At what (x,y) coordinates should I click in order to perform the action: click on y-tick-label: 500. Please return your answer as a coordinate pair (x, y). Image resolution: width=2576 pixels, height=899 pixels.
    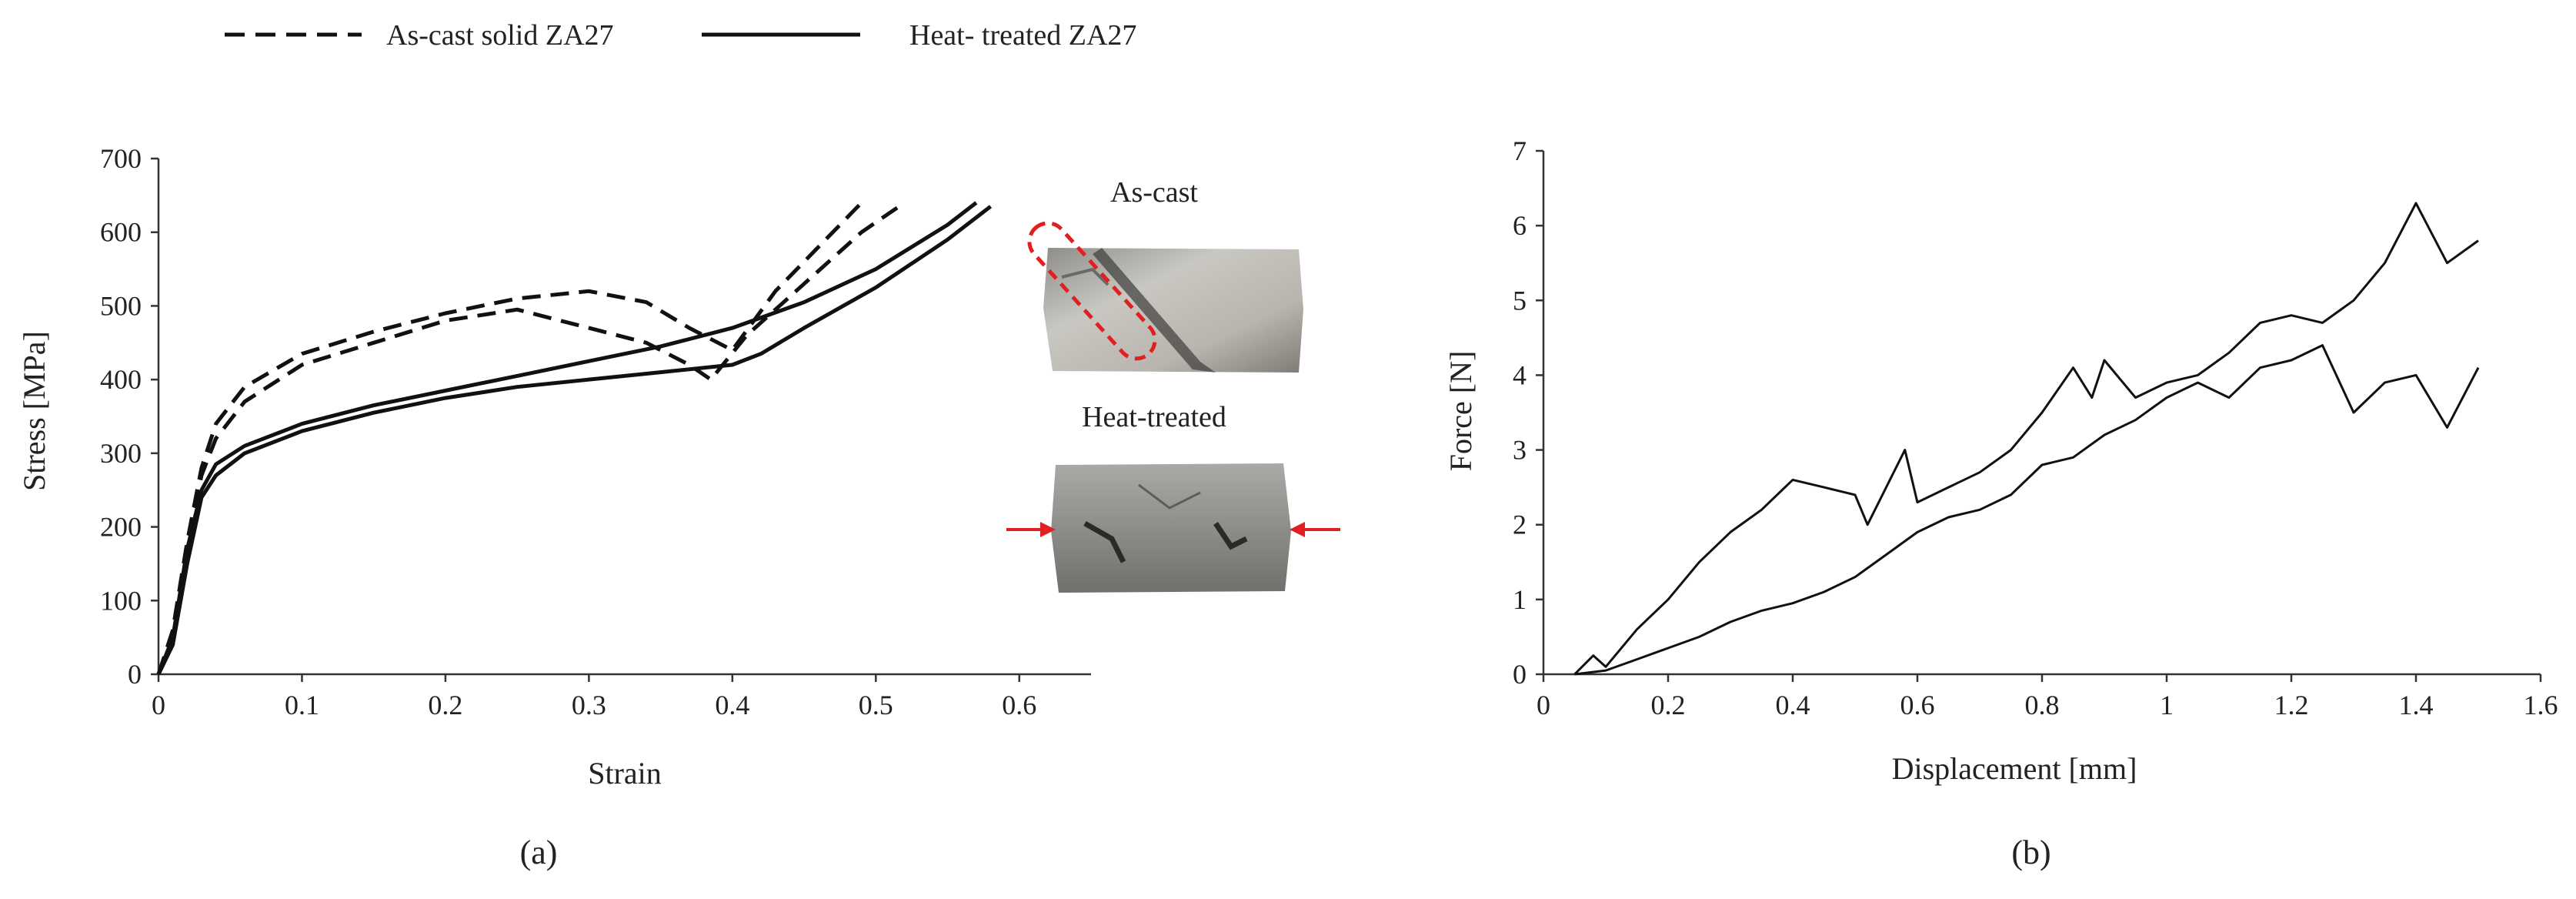
    Looking at the image, I should click on (121, 305).